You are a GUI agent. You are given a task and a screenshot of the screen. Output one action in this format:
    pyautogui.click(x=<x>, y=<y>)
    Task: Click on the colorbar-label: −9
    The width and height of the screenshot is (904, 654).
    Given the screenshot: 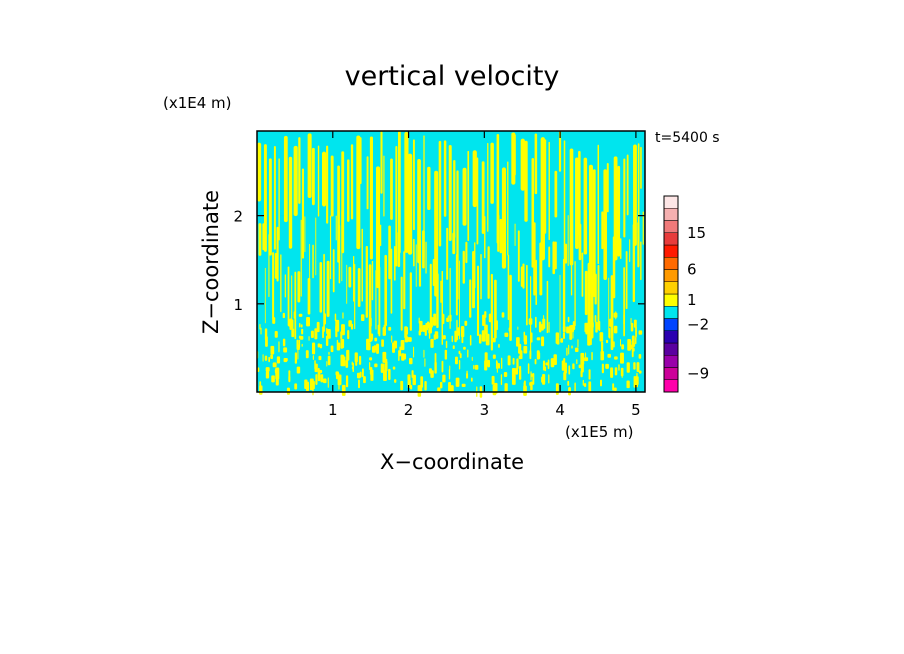 What is the action you would take?
    pyautogui.click(x=698, y=374)
    